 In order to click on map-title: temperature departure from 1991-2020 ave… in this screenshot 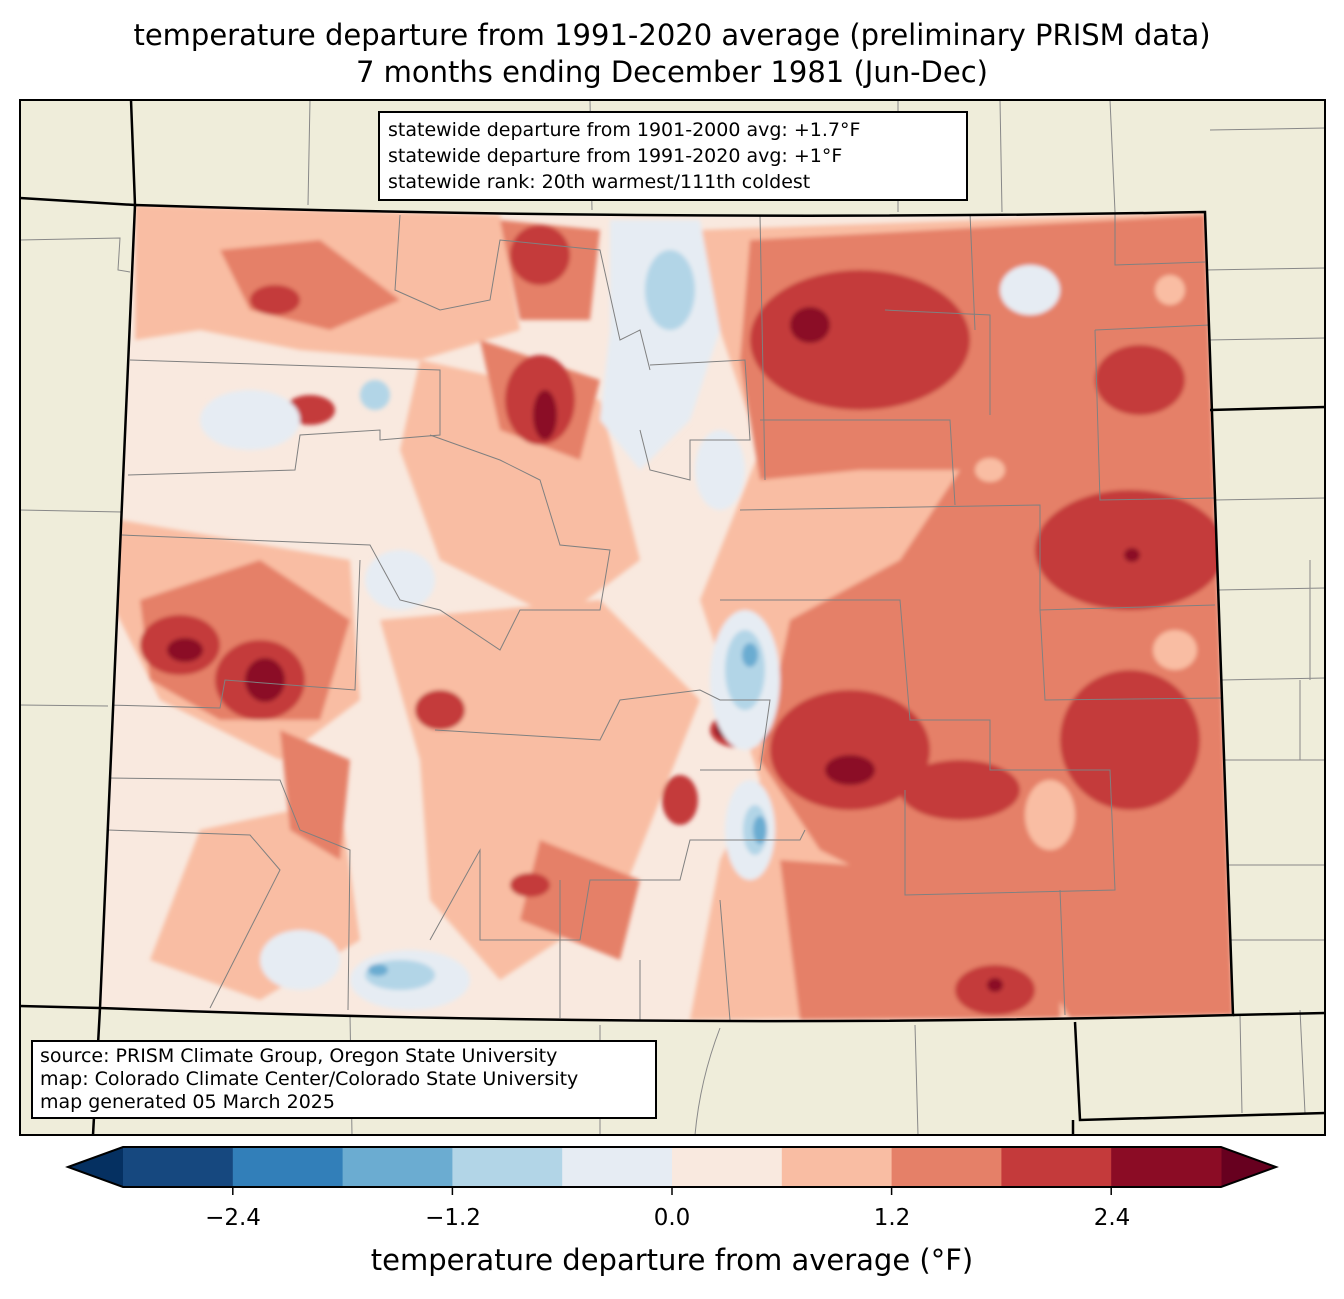, I will do `click(672, 35)`.